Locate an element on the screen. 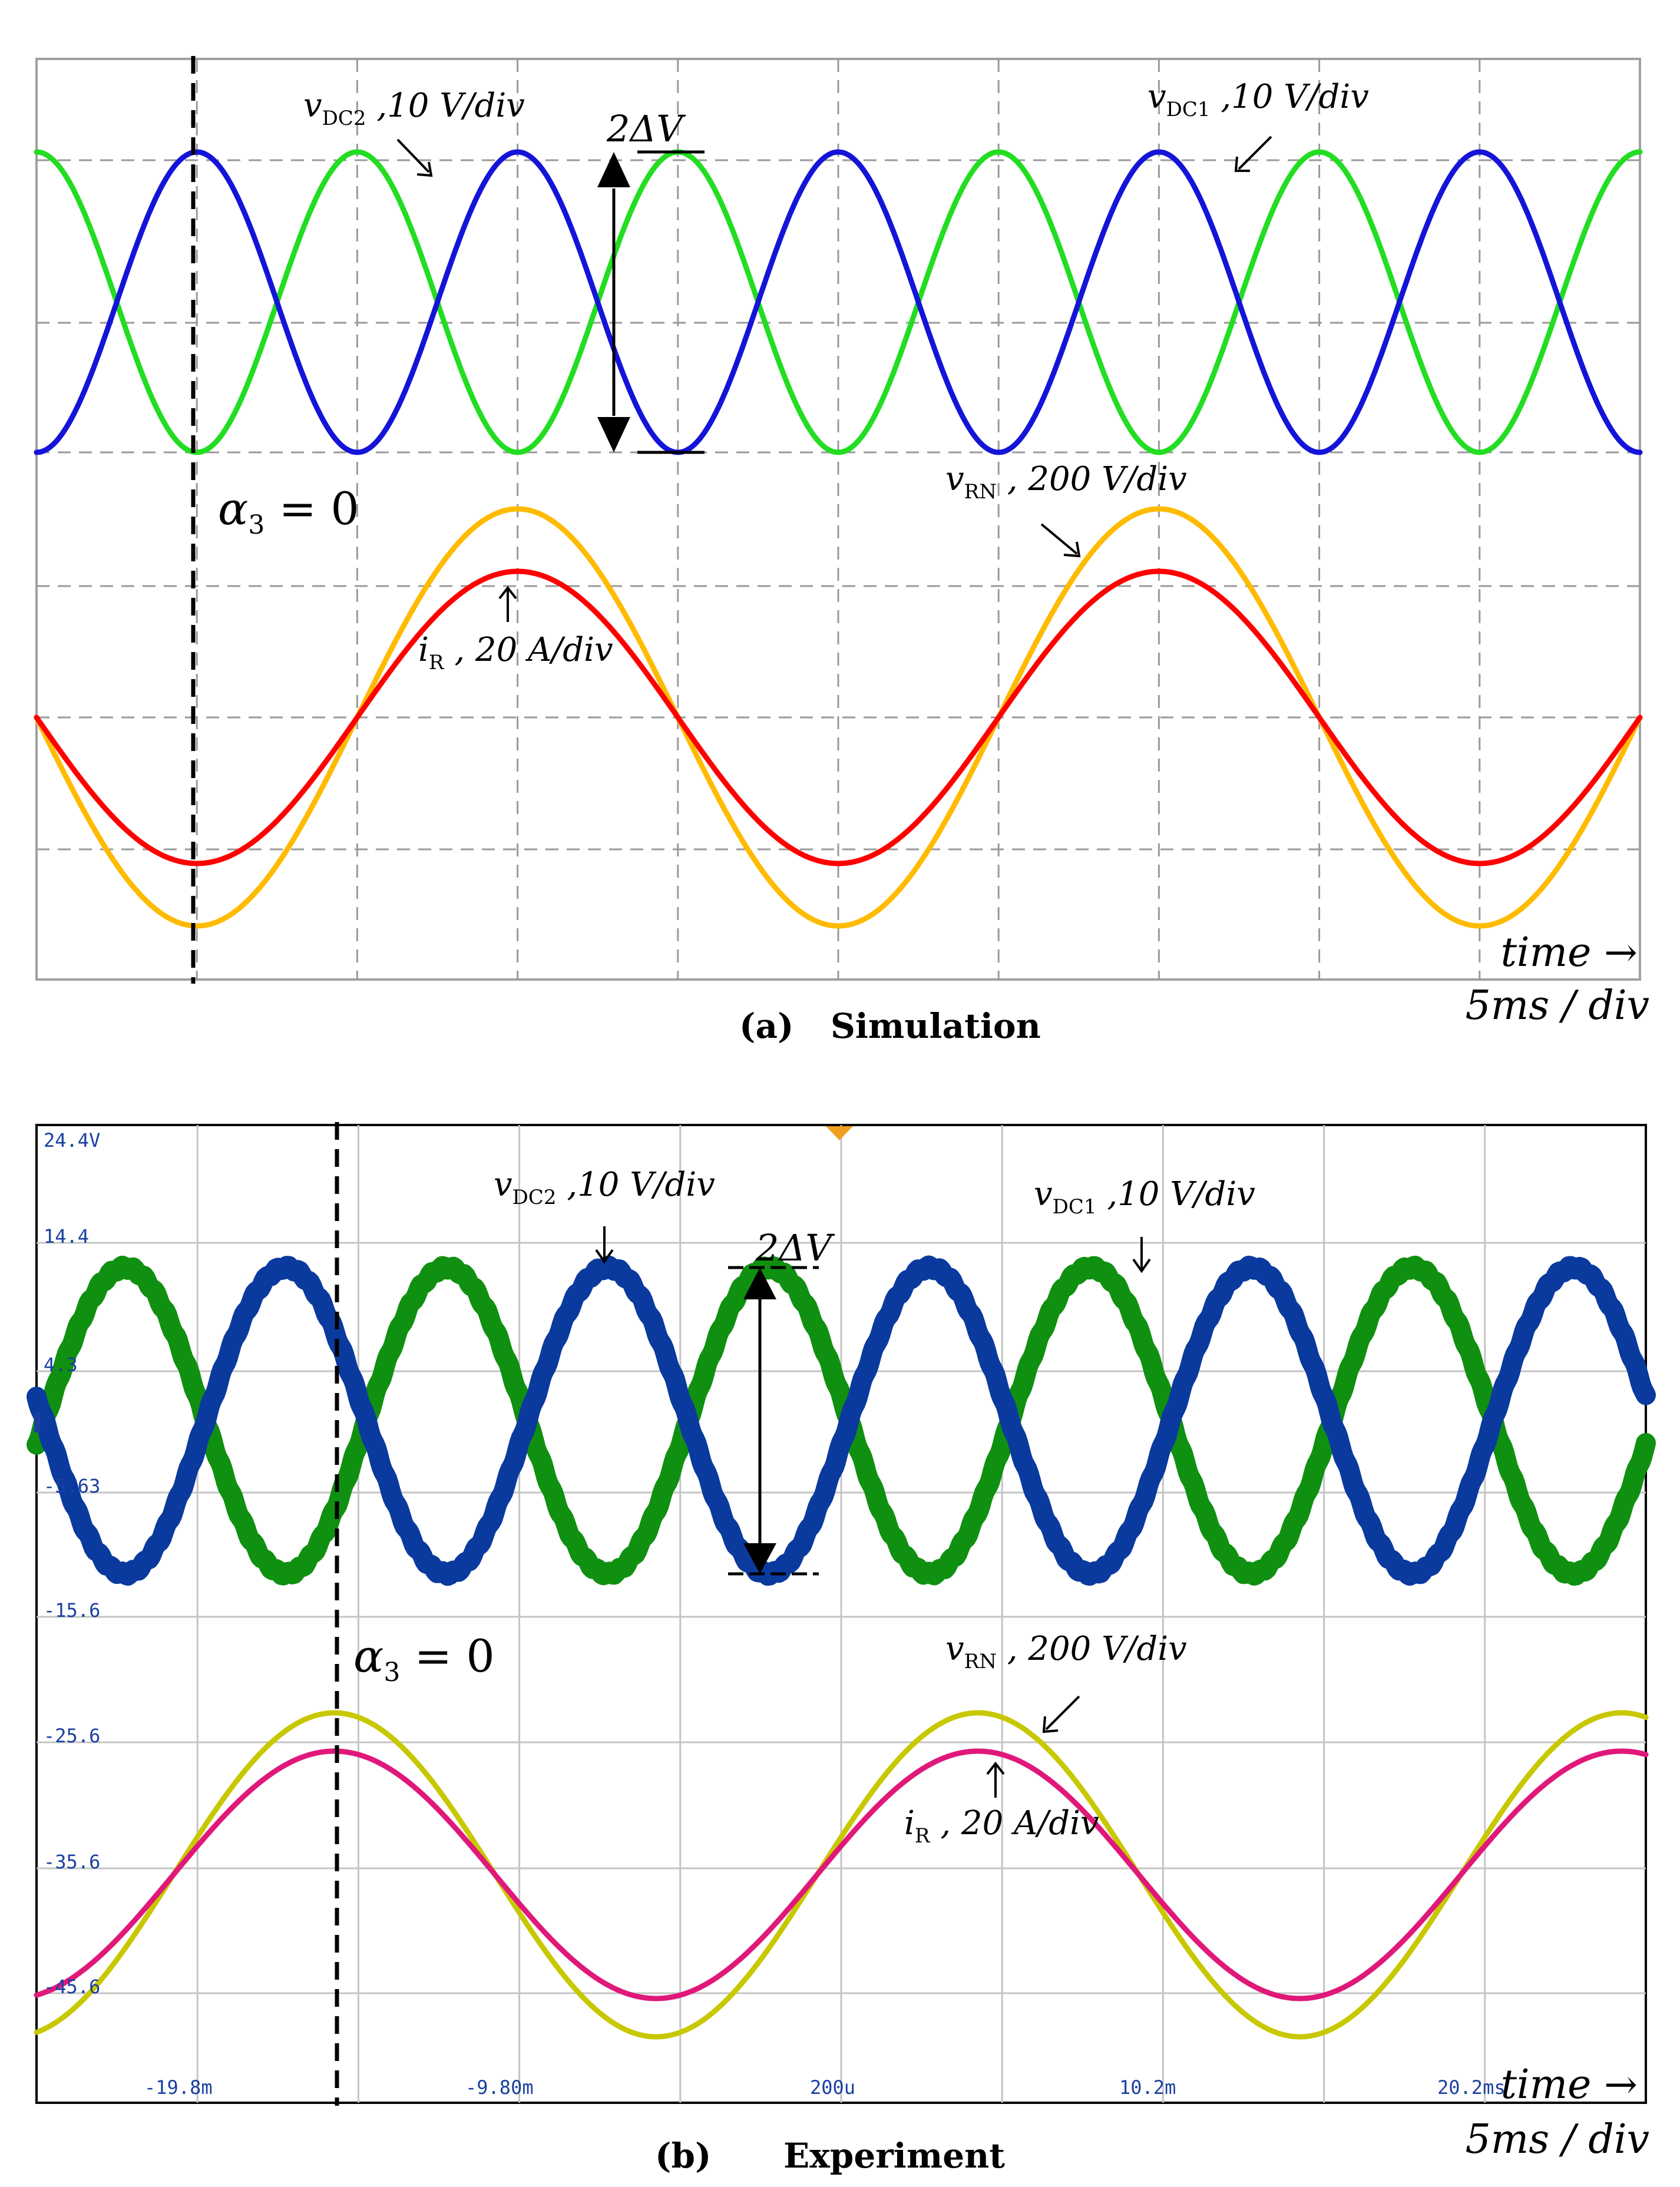 The width and height of the screenshot is (1680, 2187). panel-a-delta-v-label: 2ΔV is located at coordinates (646, 128).